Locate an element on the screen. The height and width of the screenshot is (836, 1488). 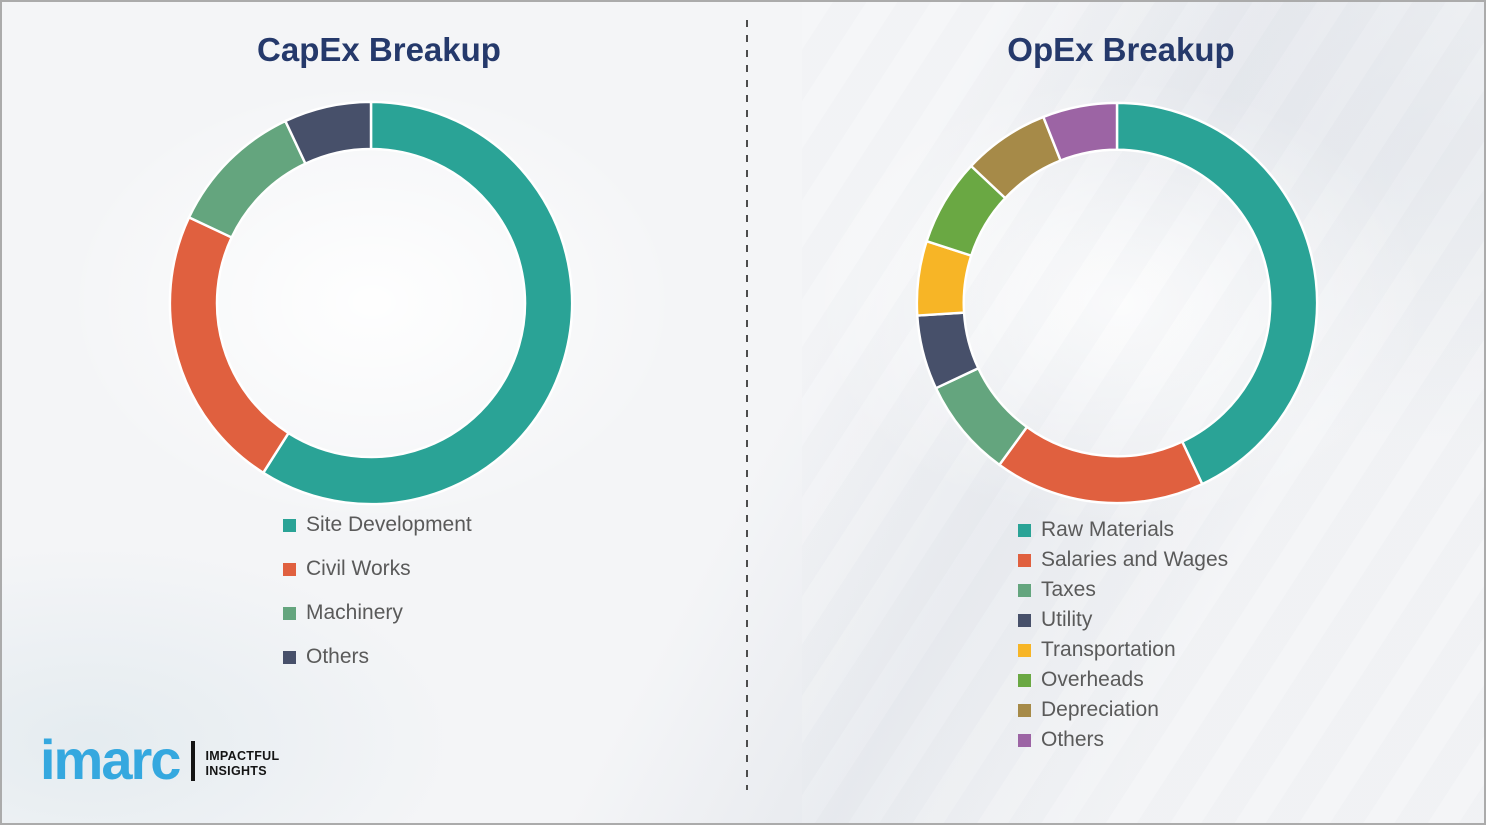
legend-item: Machinery is located at coordinates (377, 613).